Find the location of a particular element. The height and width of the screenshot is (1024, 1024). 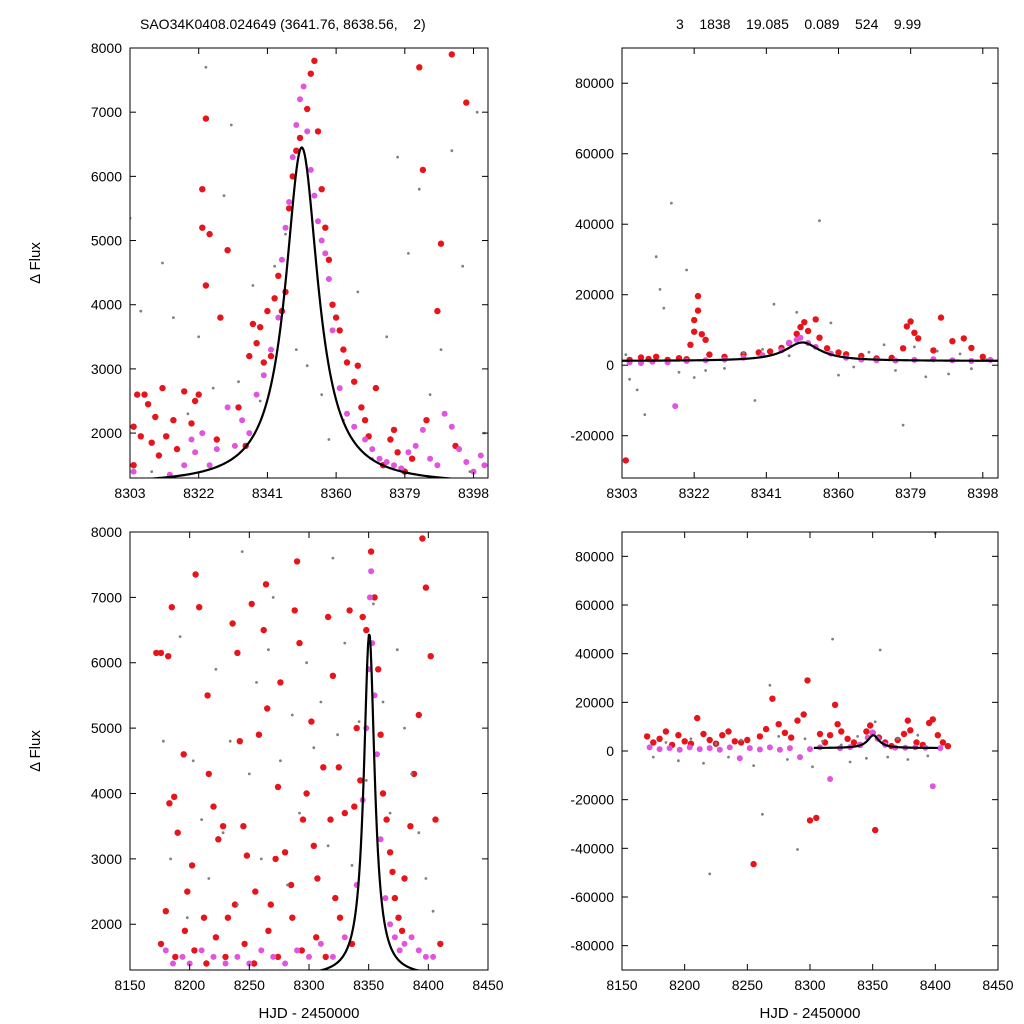

x-tick-label: 8322 is located at coordinates (694, 493).